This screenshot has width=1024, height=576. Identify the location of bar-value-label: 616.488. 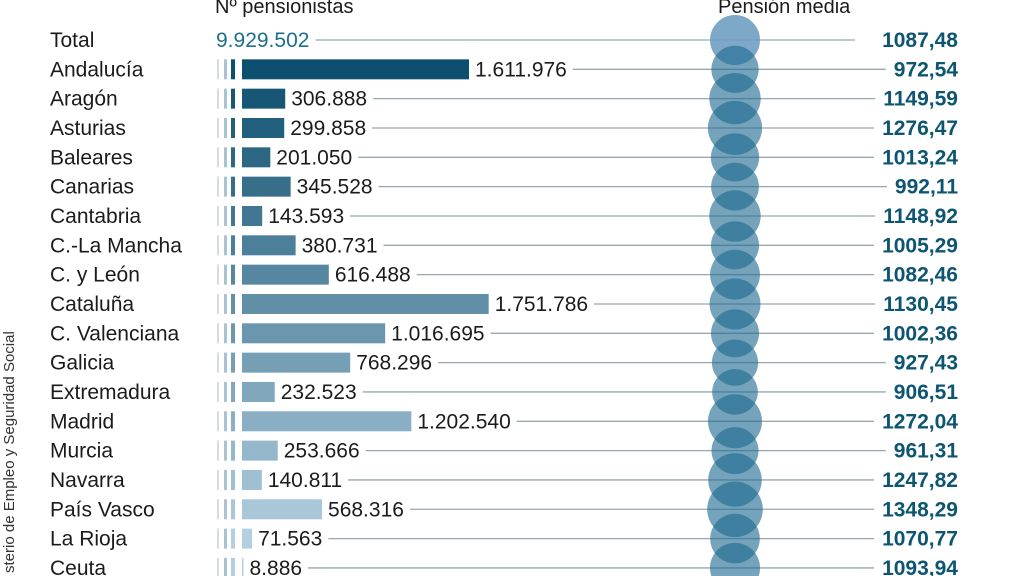
(373, 275).